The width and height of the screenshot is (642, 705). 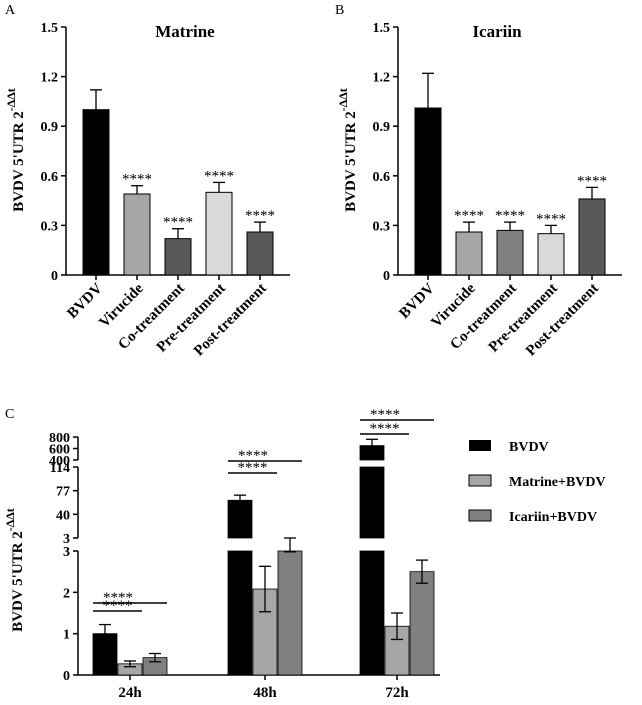 I want to click on panel-label-a: A, so click(x=10, y=10).